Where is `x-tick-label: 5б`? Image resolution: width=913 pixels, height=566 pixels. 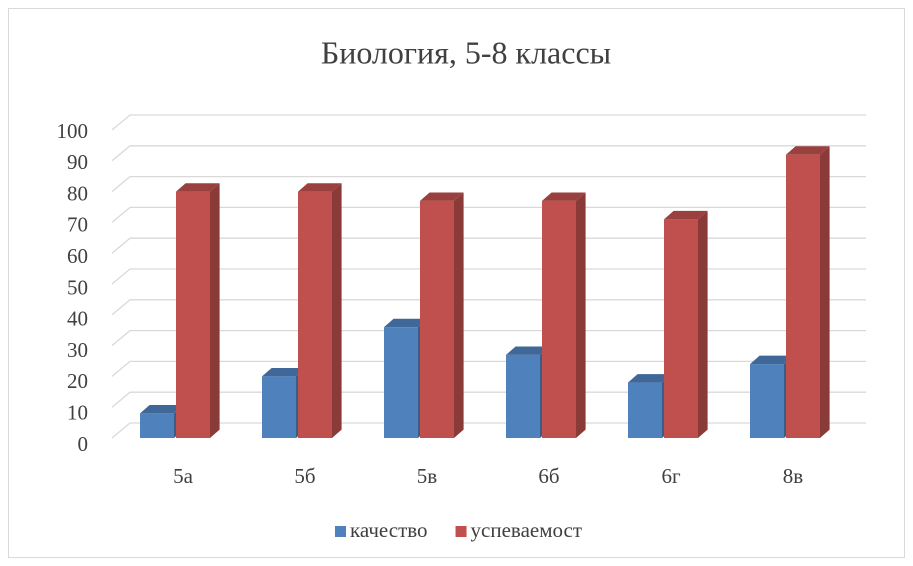
x-tick-label: 5б is located at coordinates (304, 476).